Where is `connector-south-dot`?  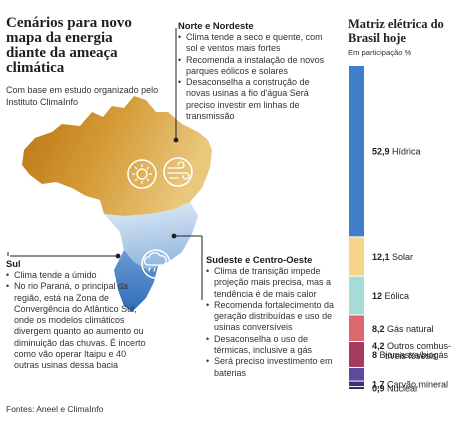 connector-south-dot is located at coordinates (118, 256).